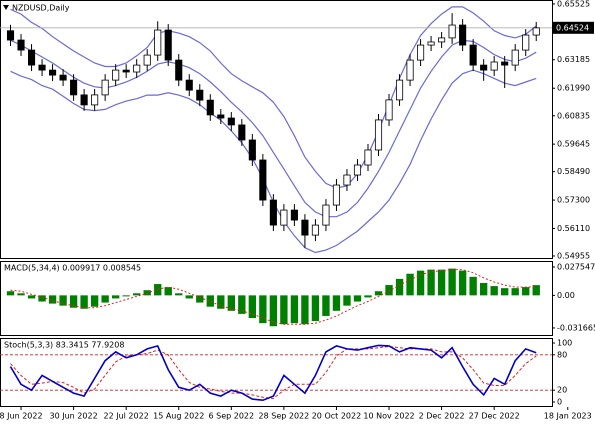 This screenshot has height=425, width=595. What do you see at coordinates (388, 416) in the screenshot?
I see `x-tick-label: 10 Nov 2022` at bounding box center [388, 416].